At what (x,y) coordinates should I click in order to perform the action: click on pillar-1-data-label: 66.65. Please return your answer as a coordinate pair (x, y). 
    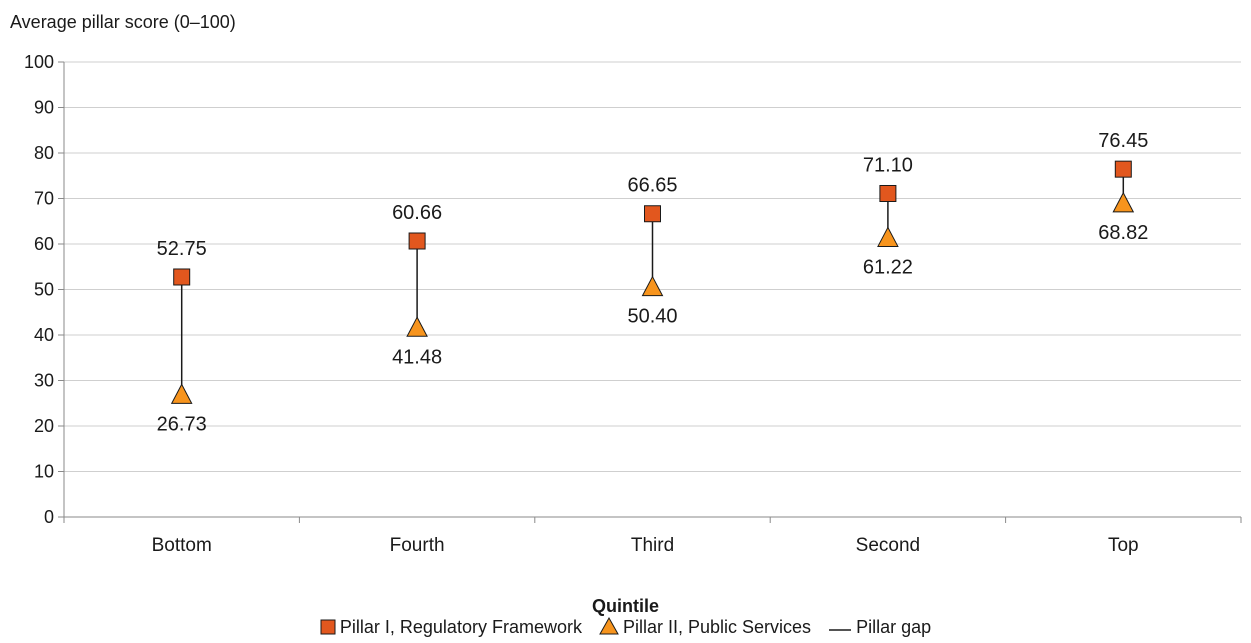
    Looking at the image, I should click on (652, 186).